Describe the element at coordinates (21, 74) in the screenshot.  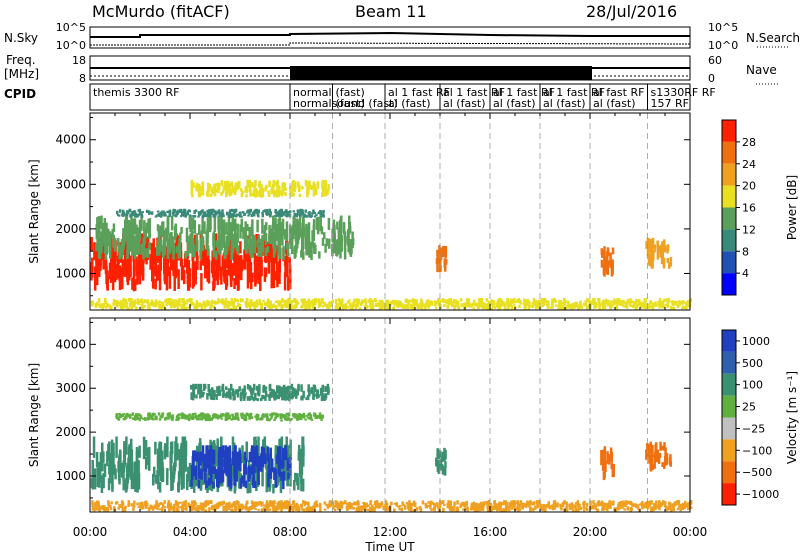
I see `freq-label-2: [MHz]` at that location.